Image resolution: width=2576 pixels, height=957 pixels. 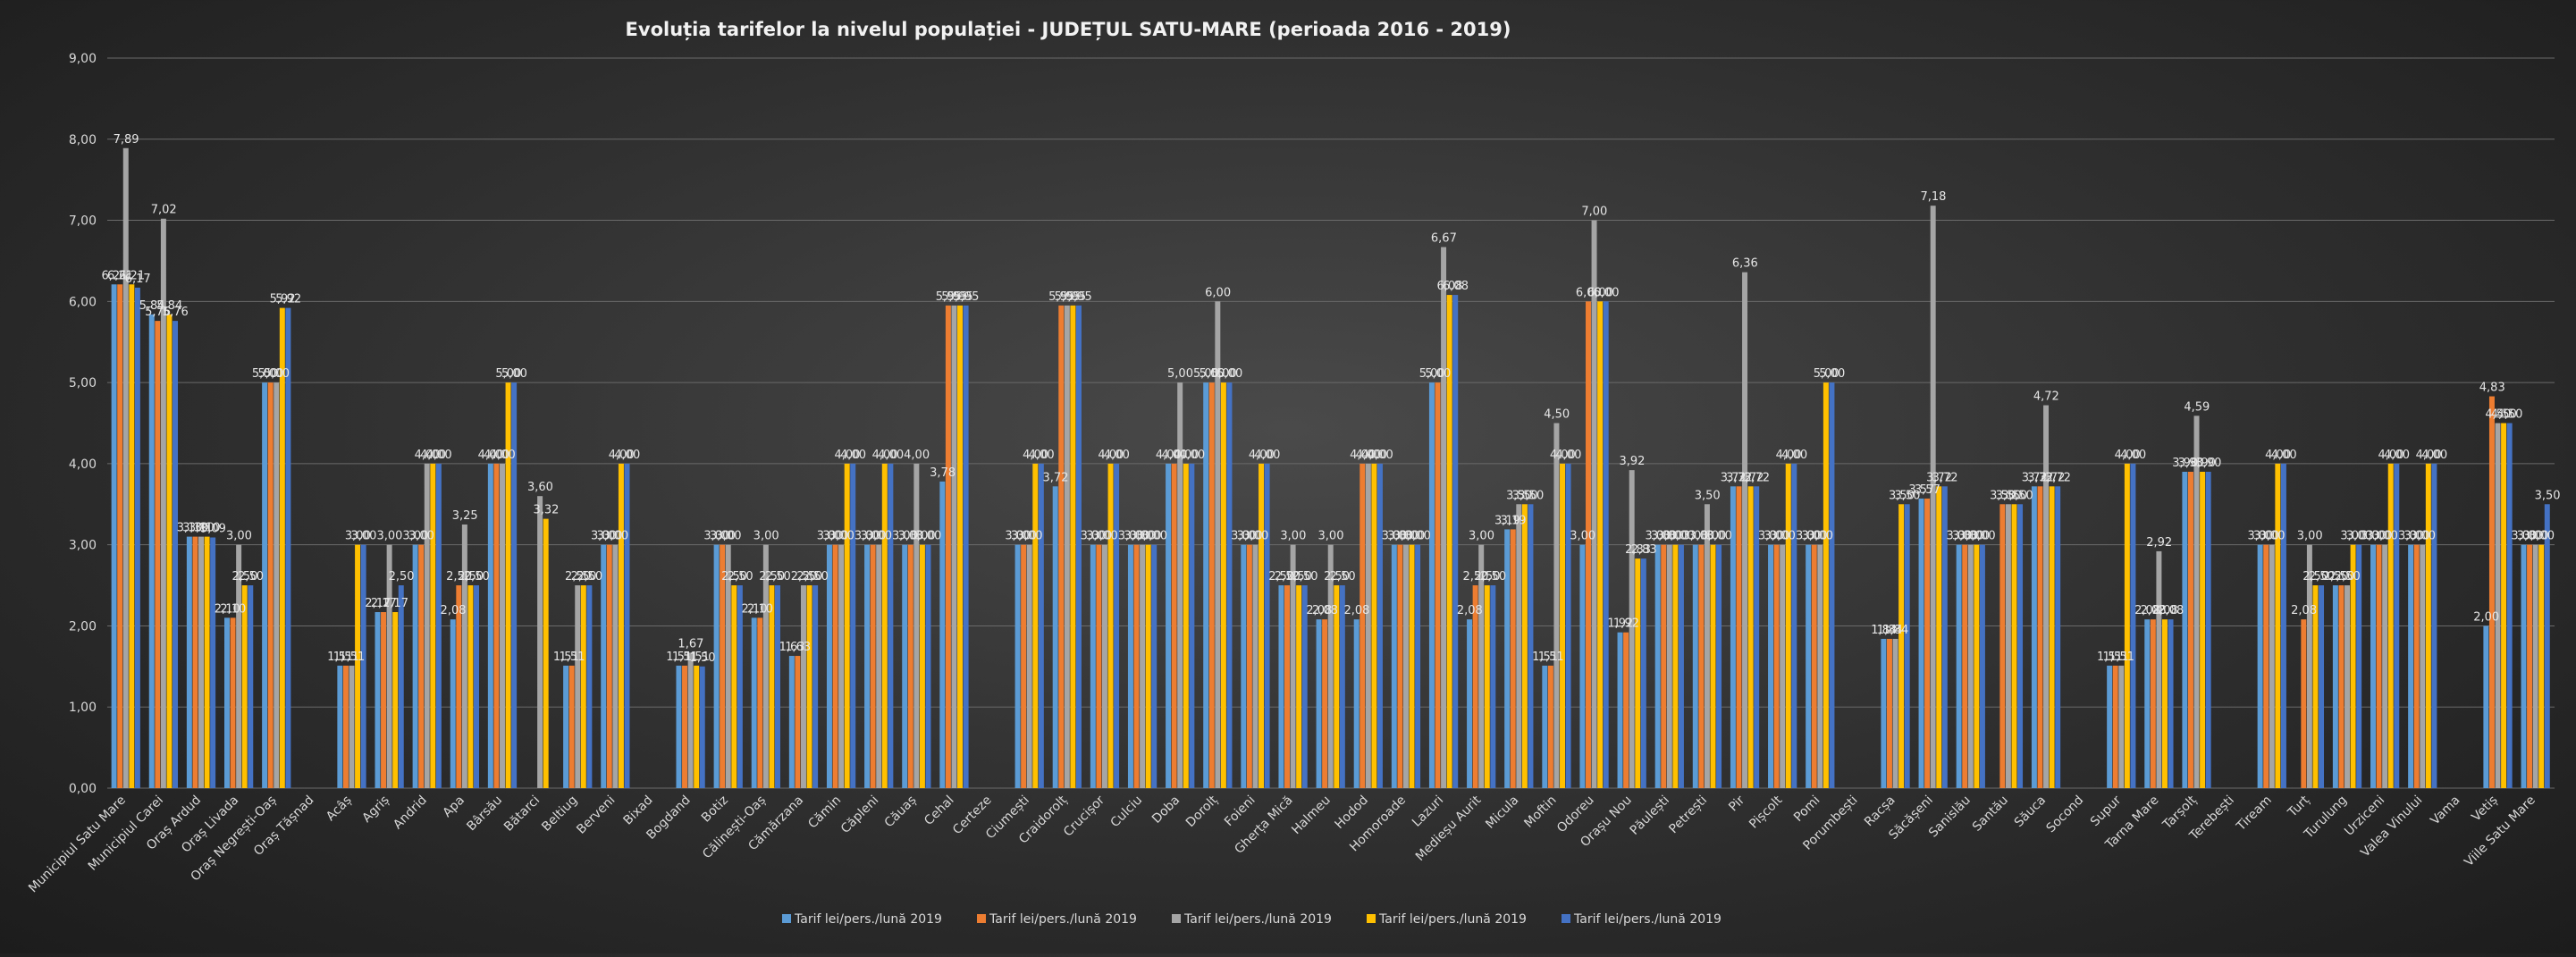 I want to click on x-tick-label: Bătarci, so click(x=522, y=814).